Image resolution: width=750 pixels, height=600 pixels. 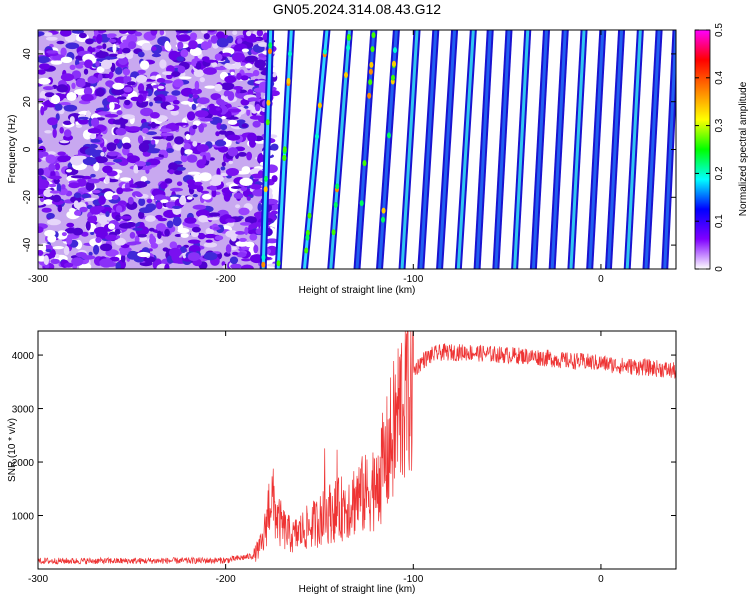 I want to click on snr-y-label: SNR (10 * v/v), so click(x=12, y=450).